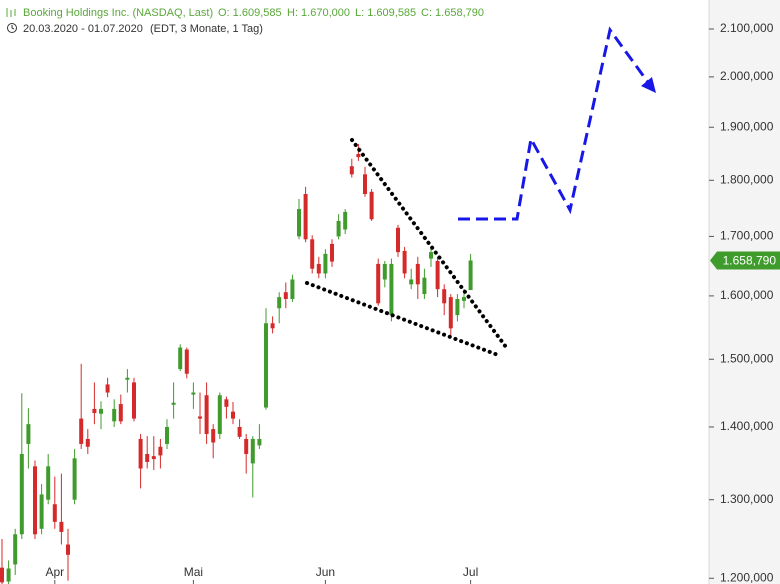  What do you see at coordinates (648, 85) in the screenshot?
I see `forecast-arrow` at bounding box center [648, 85].